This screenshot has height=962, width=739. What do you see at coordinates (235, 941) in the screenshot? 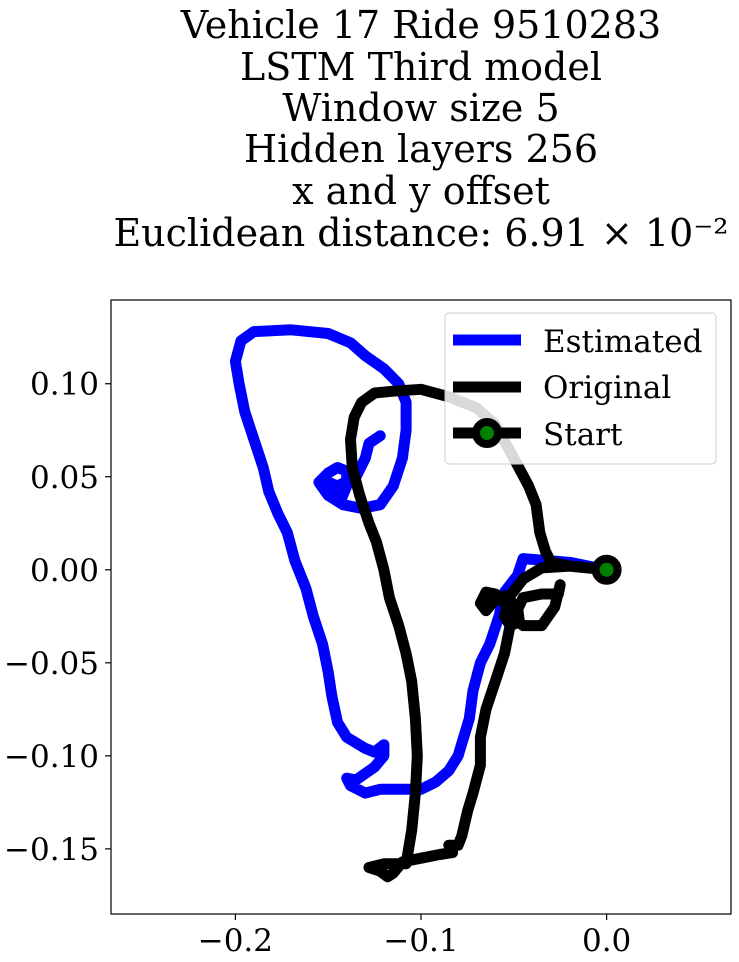
I see `x-tick-label: −0.2` at bounding box center [235, 941].